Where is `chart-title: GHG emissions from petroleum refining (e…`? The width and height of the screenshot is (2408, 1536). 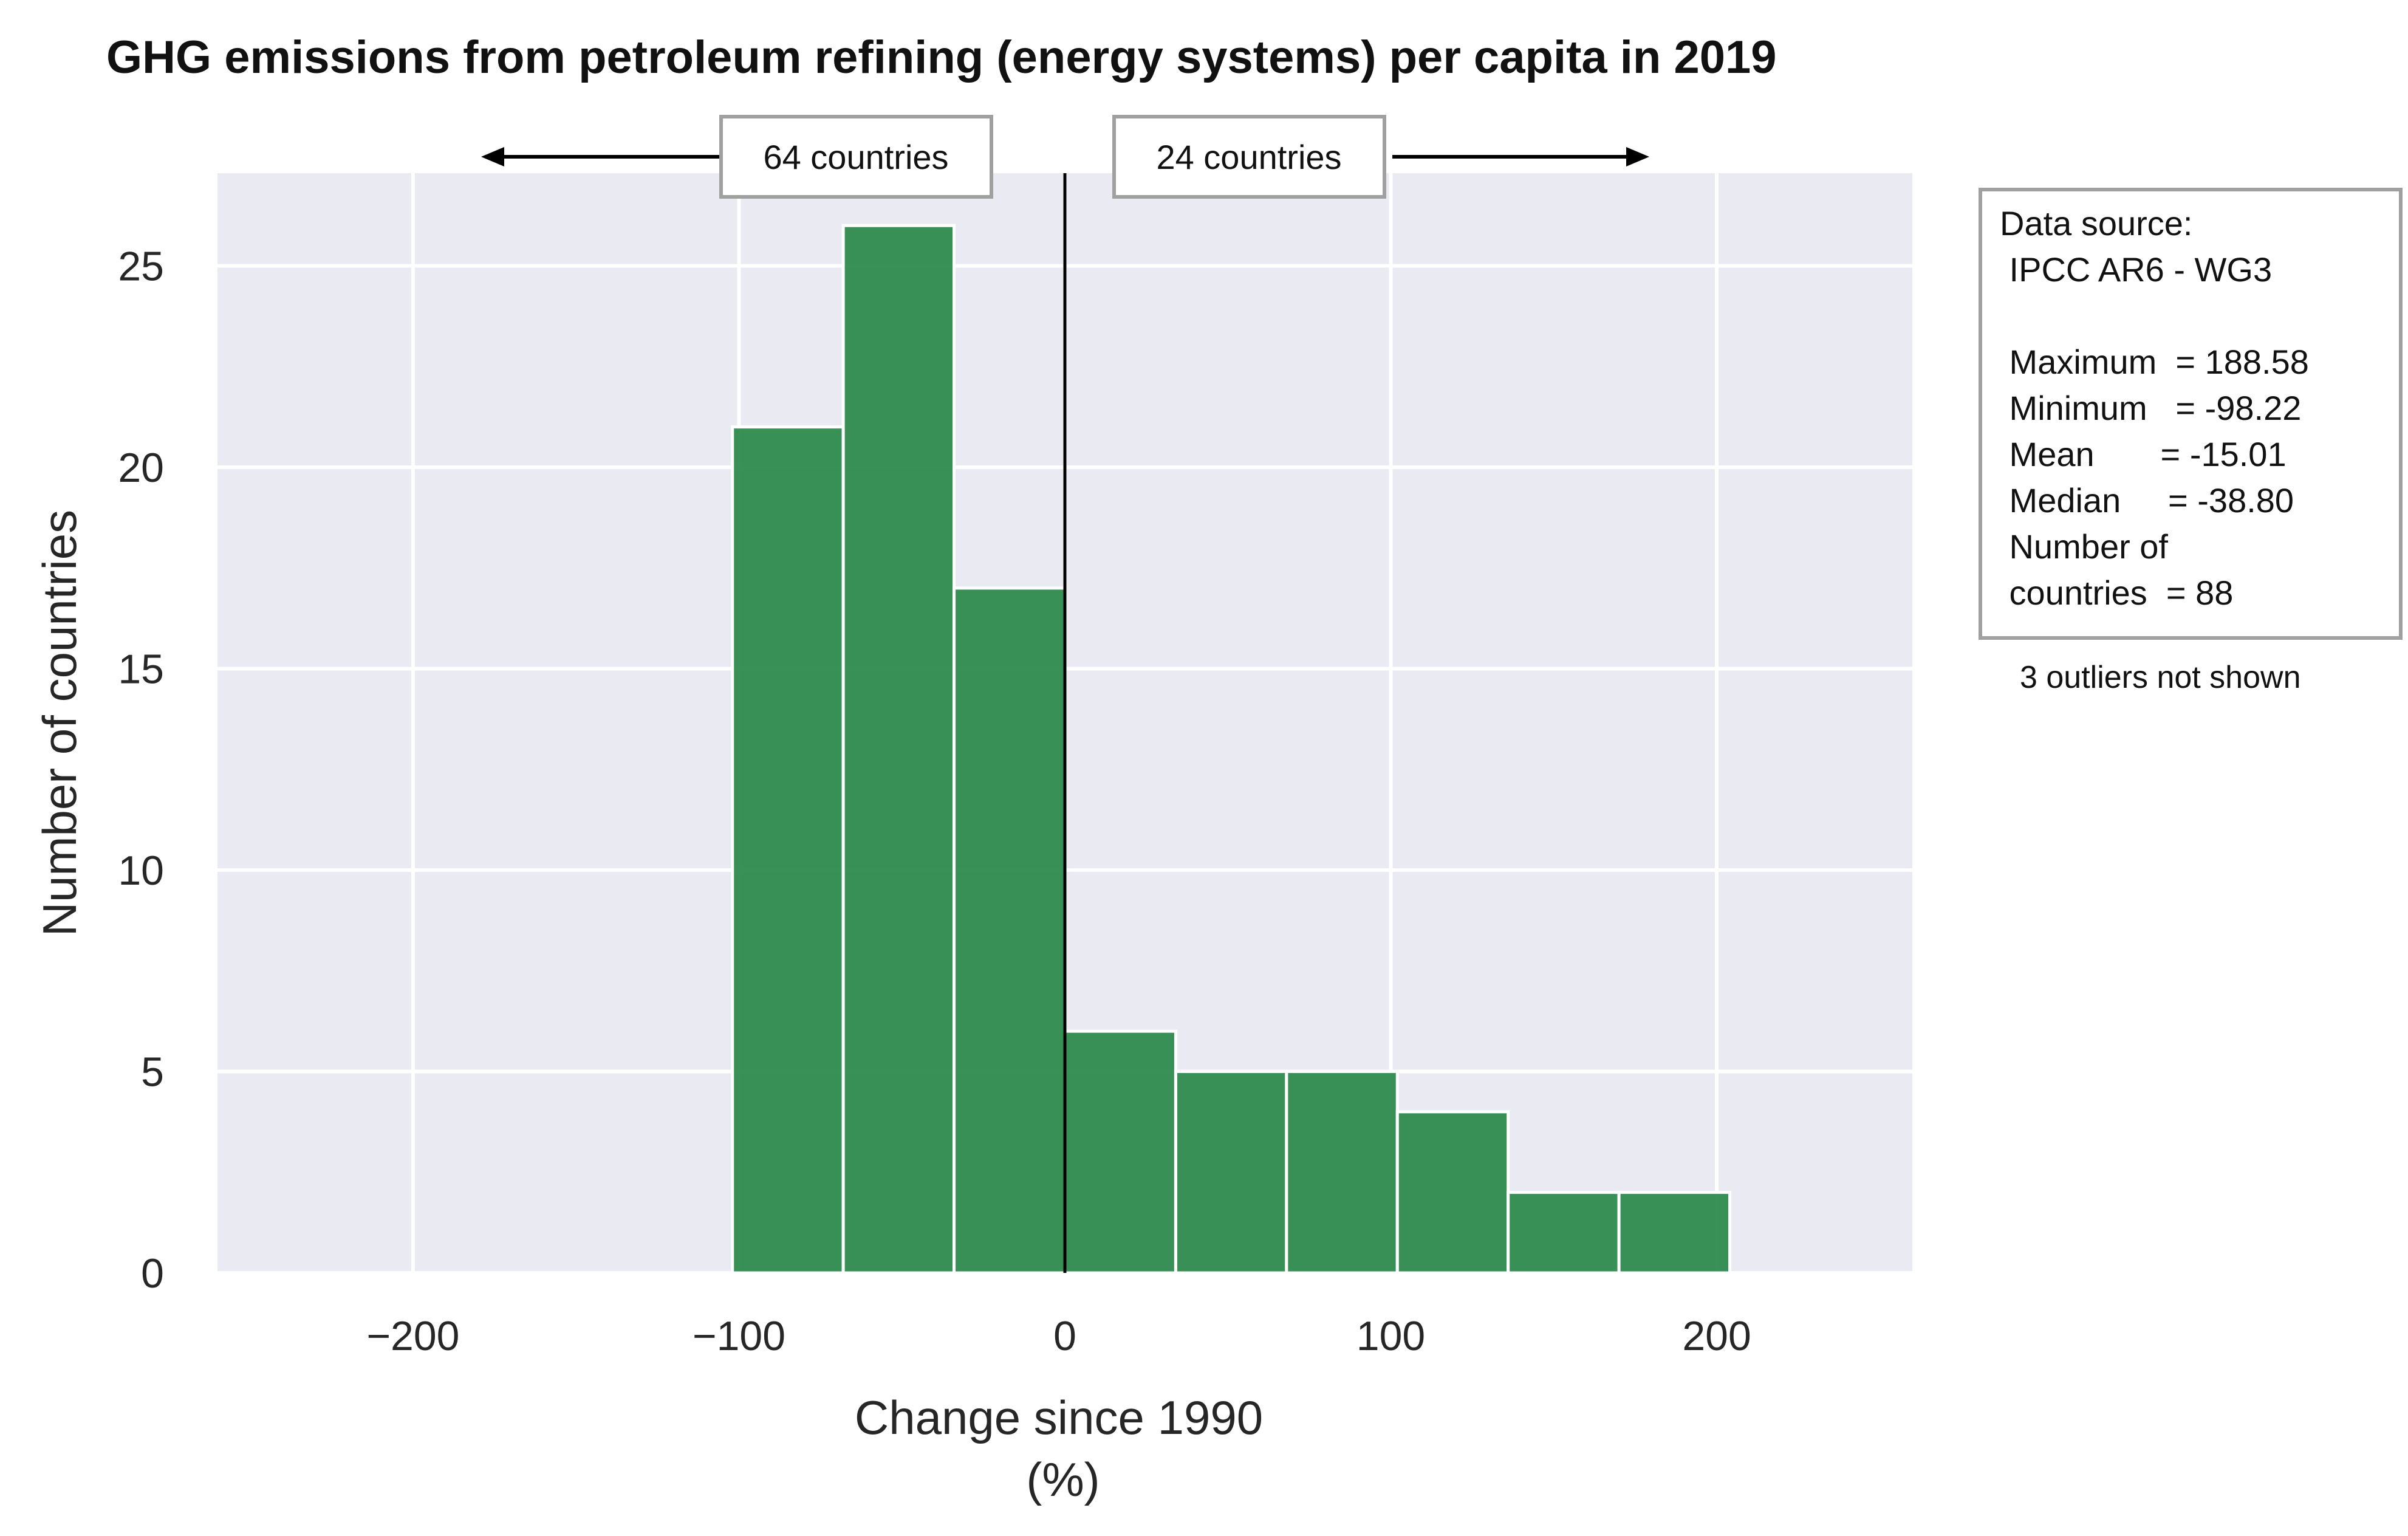 chart-title: GHG emissions from petroleum refining (e… is located at coordinates (941, 57).